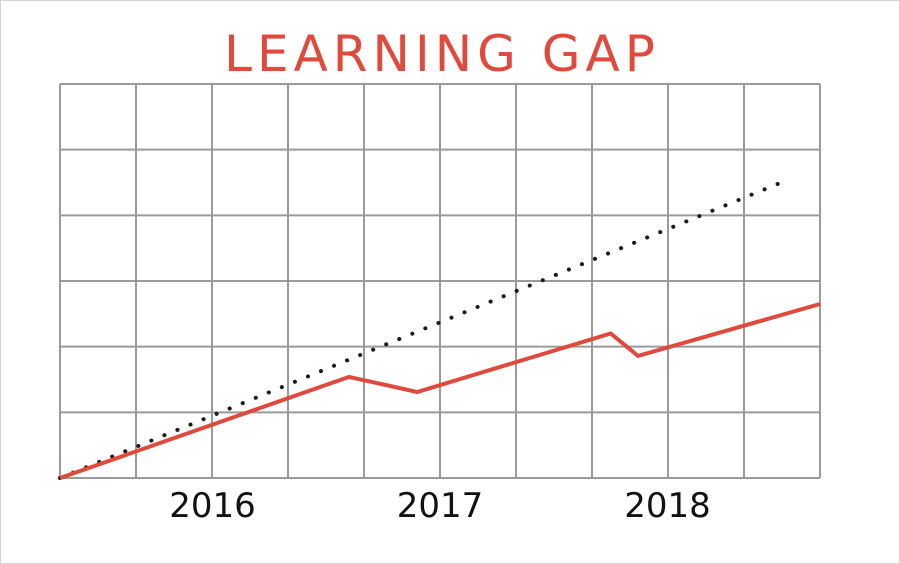 The image size is (900, 564). I want to click on x-tick-label: 2017, so click(440, 506).